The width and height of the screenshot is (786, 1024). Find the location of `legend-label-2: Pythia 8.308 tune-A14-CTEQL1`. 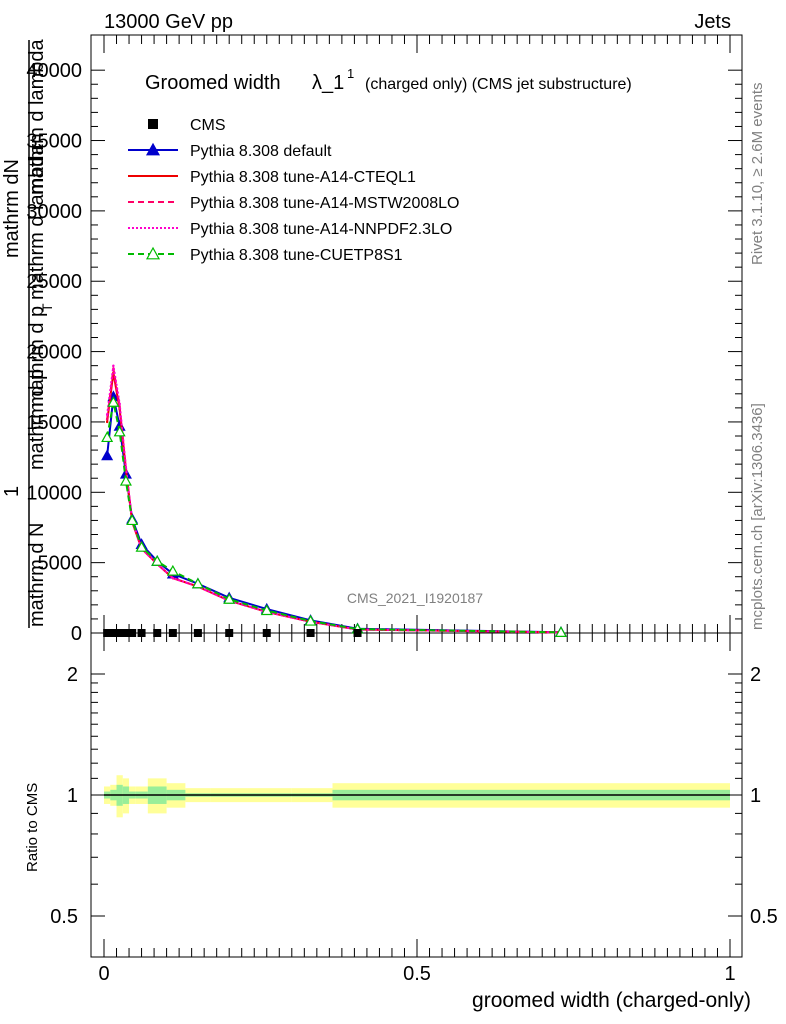

legend-label-2: Pythia 8.308 tune-A14-CTEQL1 is located at coordinates (303, 177).